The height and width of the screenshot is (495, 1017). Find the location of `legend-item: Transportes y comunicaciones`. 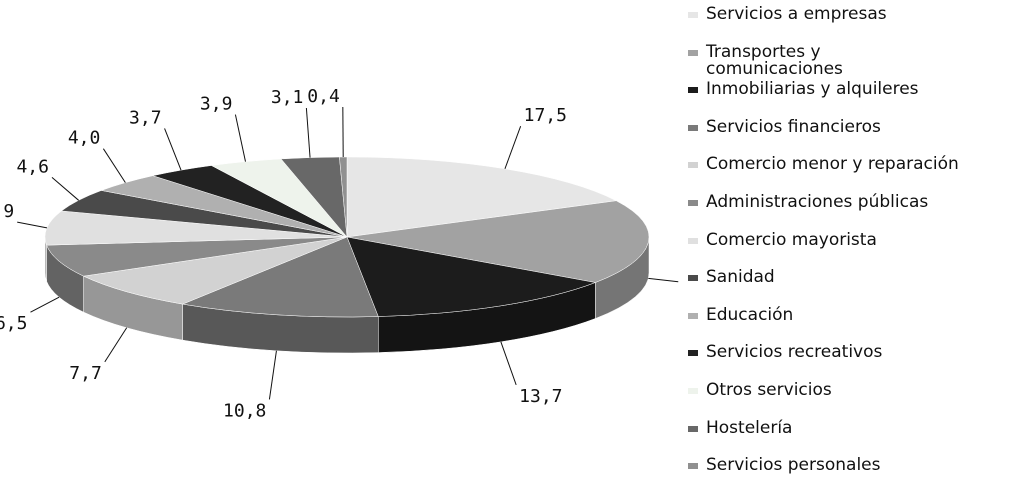

legend-item: Transportes y comunicaciones is located at coordinates (848, 63).